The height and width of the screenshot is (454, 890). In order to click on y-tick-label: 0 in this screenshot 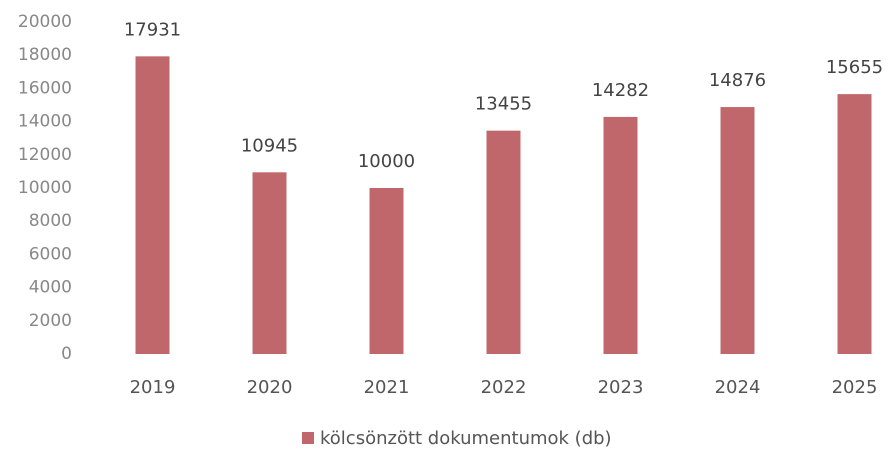, I will do `click(66, 354)`.